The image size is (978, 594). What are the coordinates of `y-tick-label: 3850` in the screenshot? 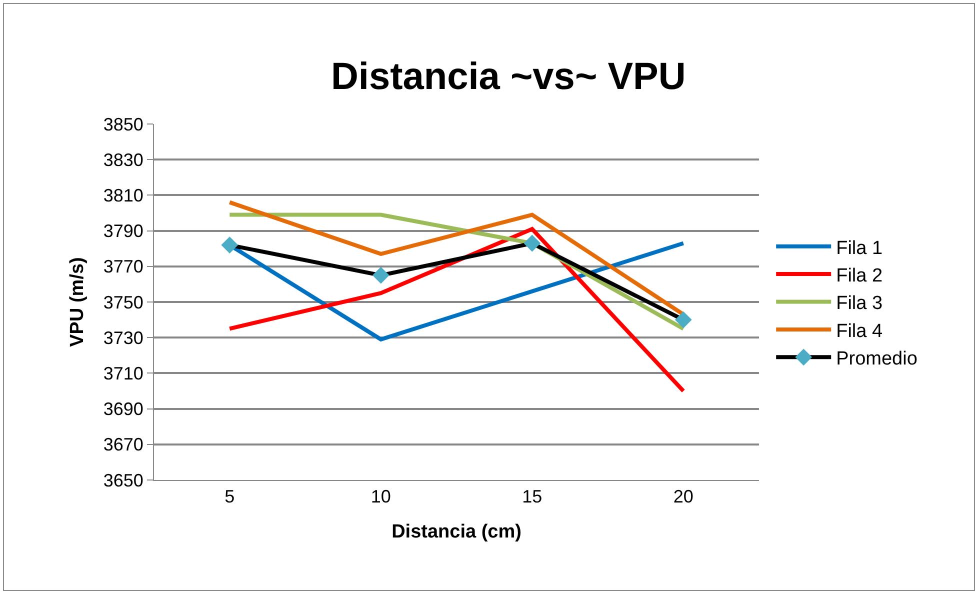 It's located at (123, 124).